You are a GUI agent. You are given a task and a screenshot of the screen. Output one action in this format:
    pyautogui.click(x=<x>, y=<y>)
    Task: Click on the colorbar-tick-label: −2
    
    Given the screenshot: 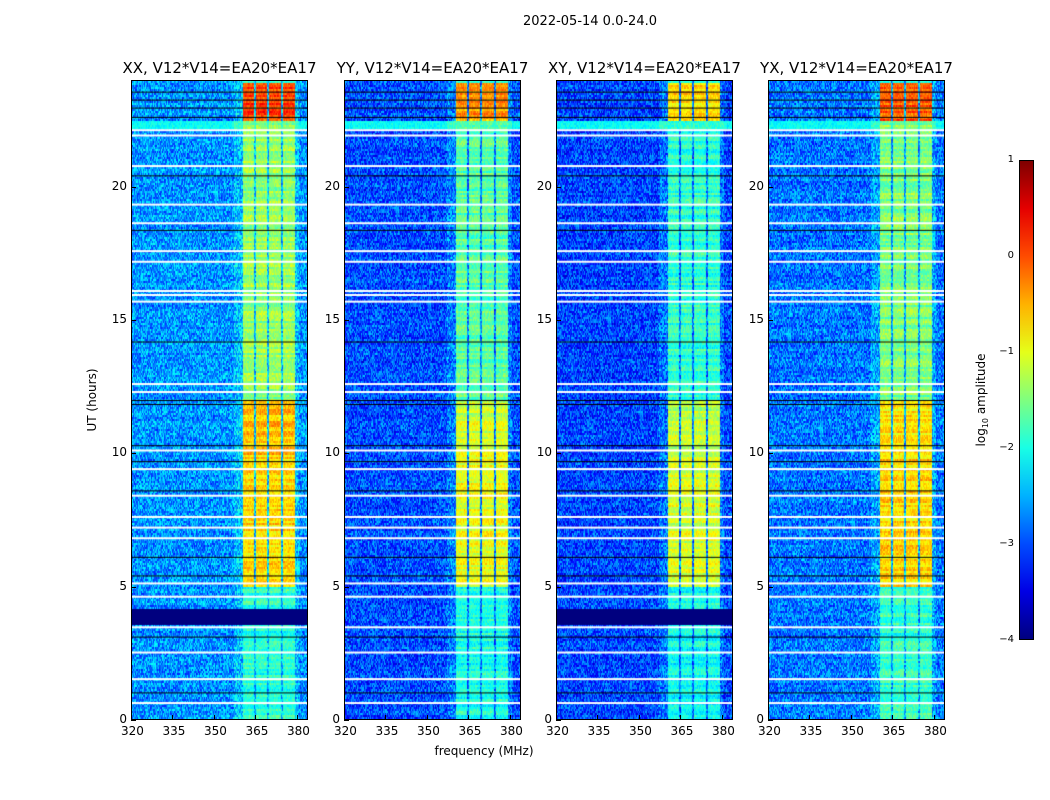 What is the action you would take?
    pyautogui.click(x=1006, y=447)
    